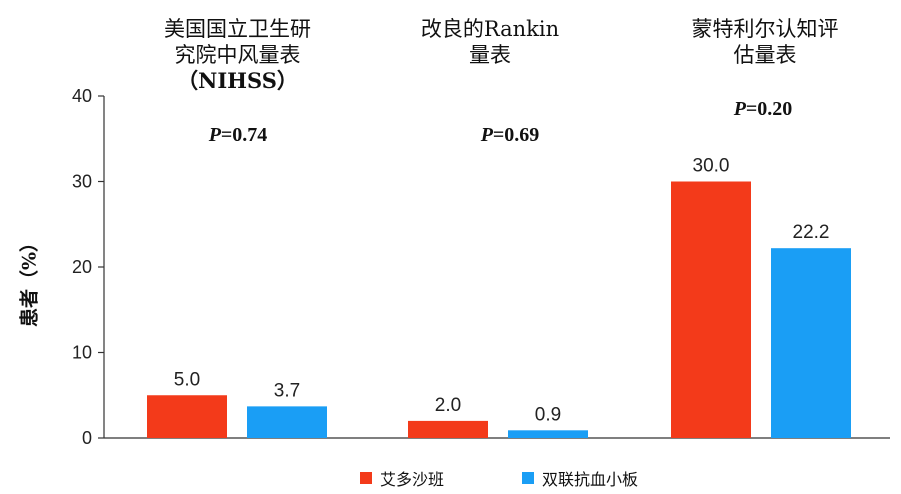 Image resolution: width=901 pixels, height=494 pixels. Describe the element at coordinates (82, 267) in the screenshot. I see `y-tick-label: 20` at that location.